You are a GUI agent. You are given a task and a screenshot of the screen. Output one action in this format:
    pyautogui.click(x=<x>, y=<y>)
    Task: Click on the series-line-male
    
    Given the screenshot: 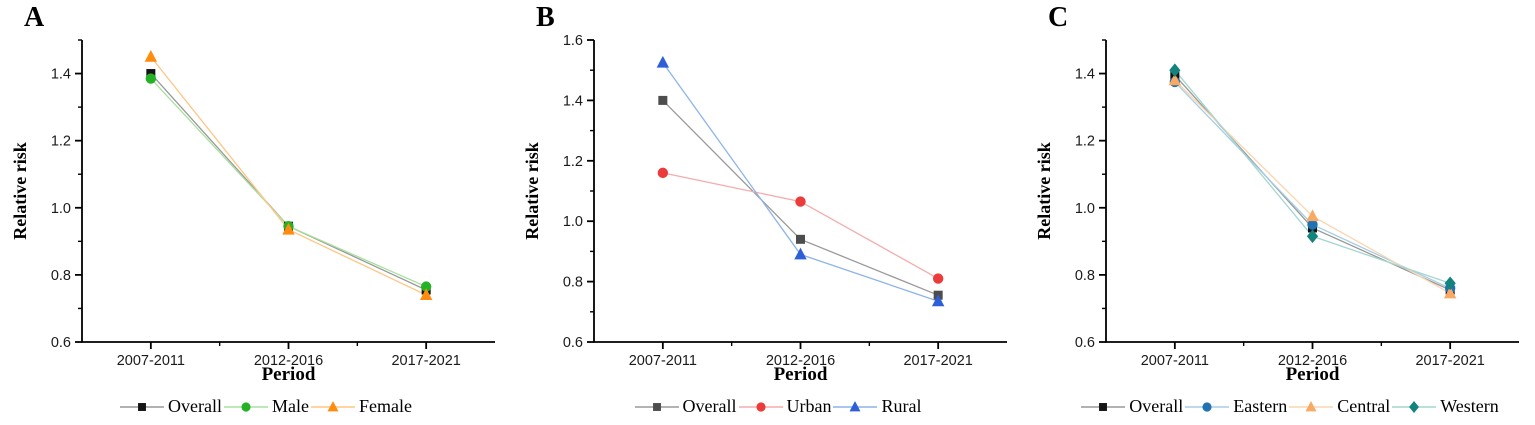 What is the action you would take?
    pyautogui.click(x=288, y=183)
    